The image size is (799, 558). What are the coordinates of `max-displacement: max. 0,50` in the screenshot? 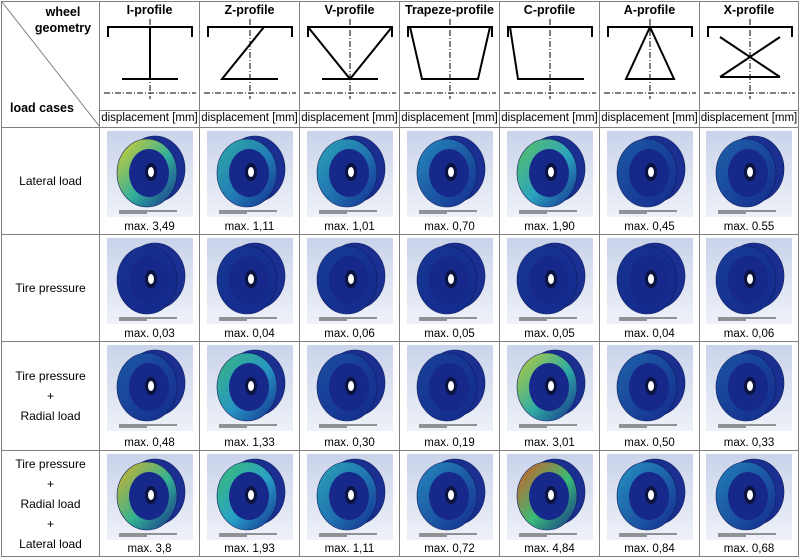 It's located at (649, 443).